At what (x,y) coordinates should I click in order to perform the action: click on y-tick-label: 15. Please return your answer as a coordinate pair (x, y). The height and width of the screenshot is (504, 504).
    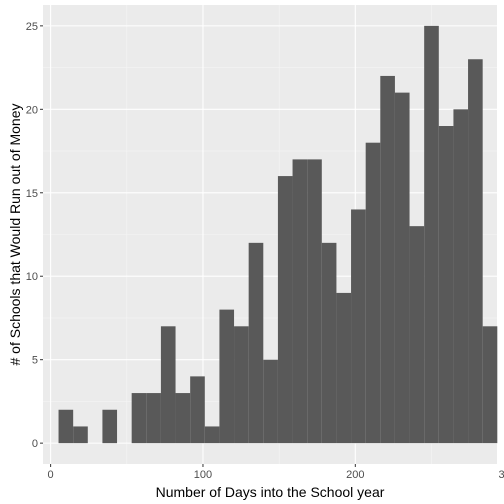
    Looking at the image, I should click on (32, 194).